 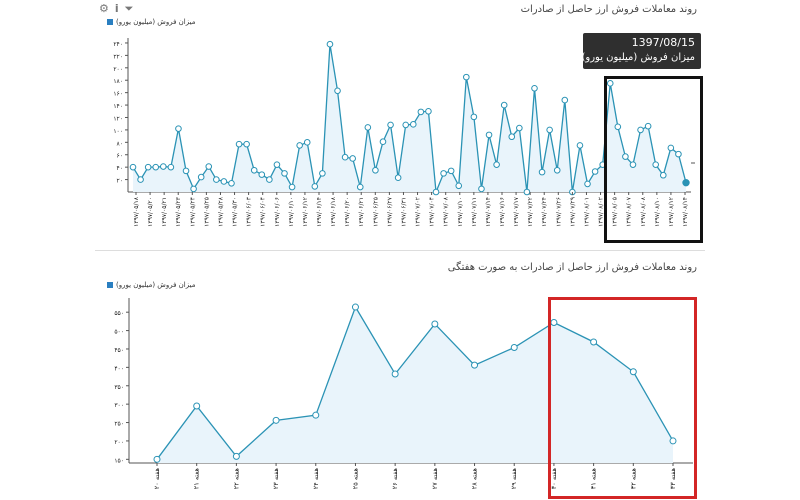 What do you see at coordinates (475, 478) in the screenshot?
I see `x-tick-label: هفته ۲۸` at bounding box center [475, 478].